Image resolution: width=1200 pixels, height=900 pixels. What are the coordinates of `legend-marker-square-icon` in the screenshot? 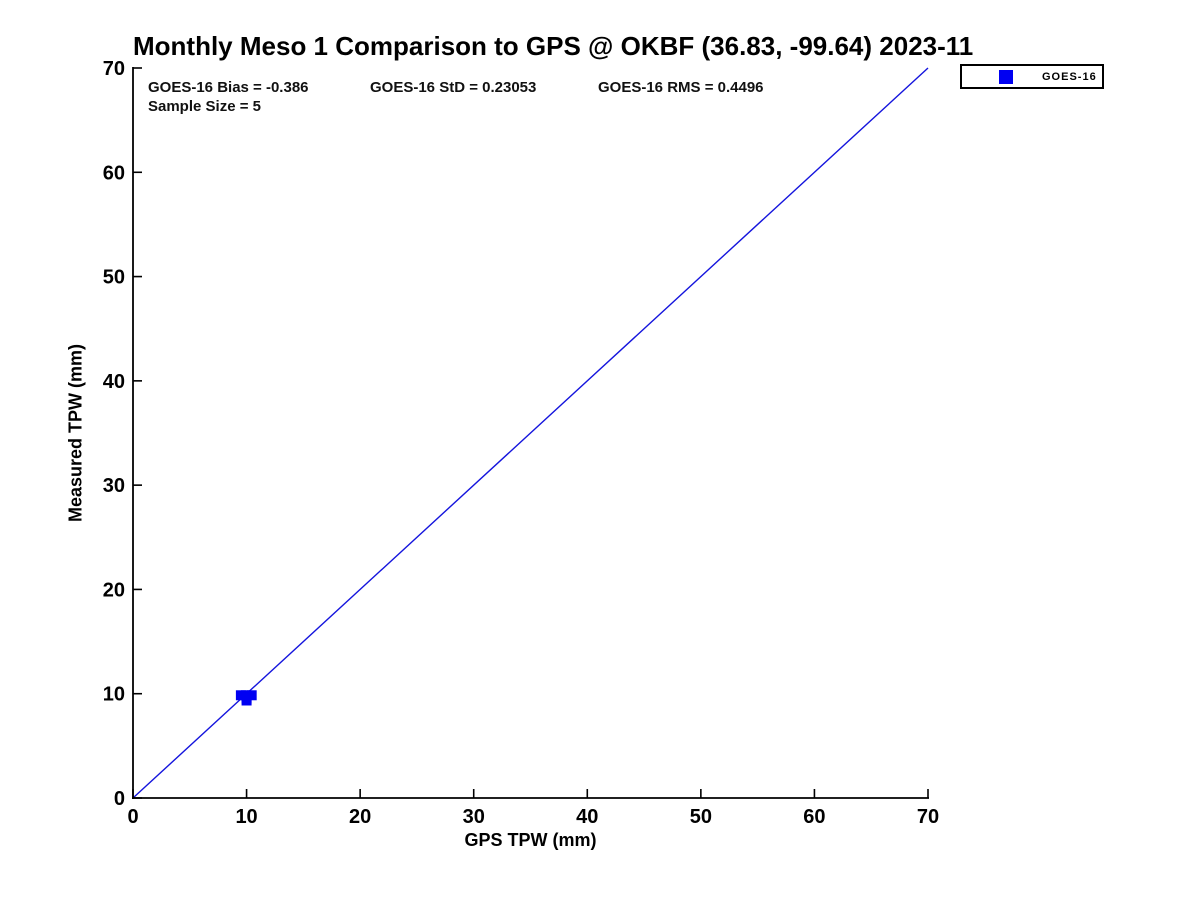 It's located at (1006, 76).